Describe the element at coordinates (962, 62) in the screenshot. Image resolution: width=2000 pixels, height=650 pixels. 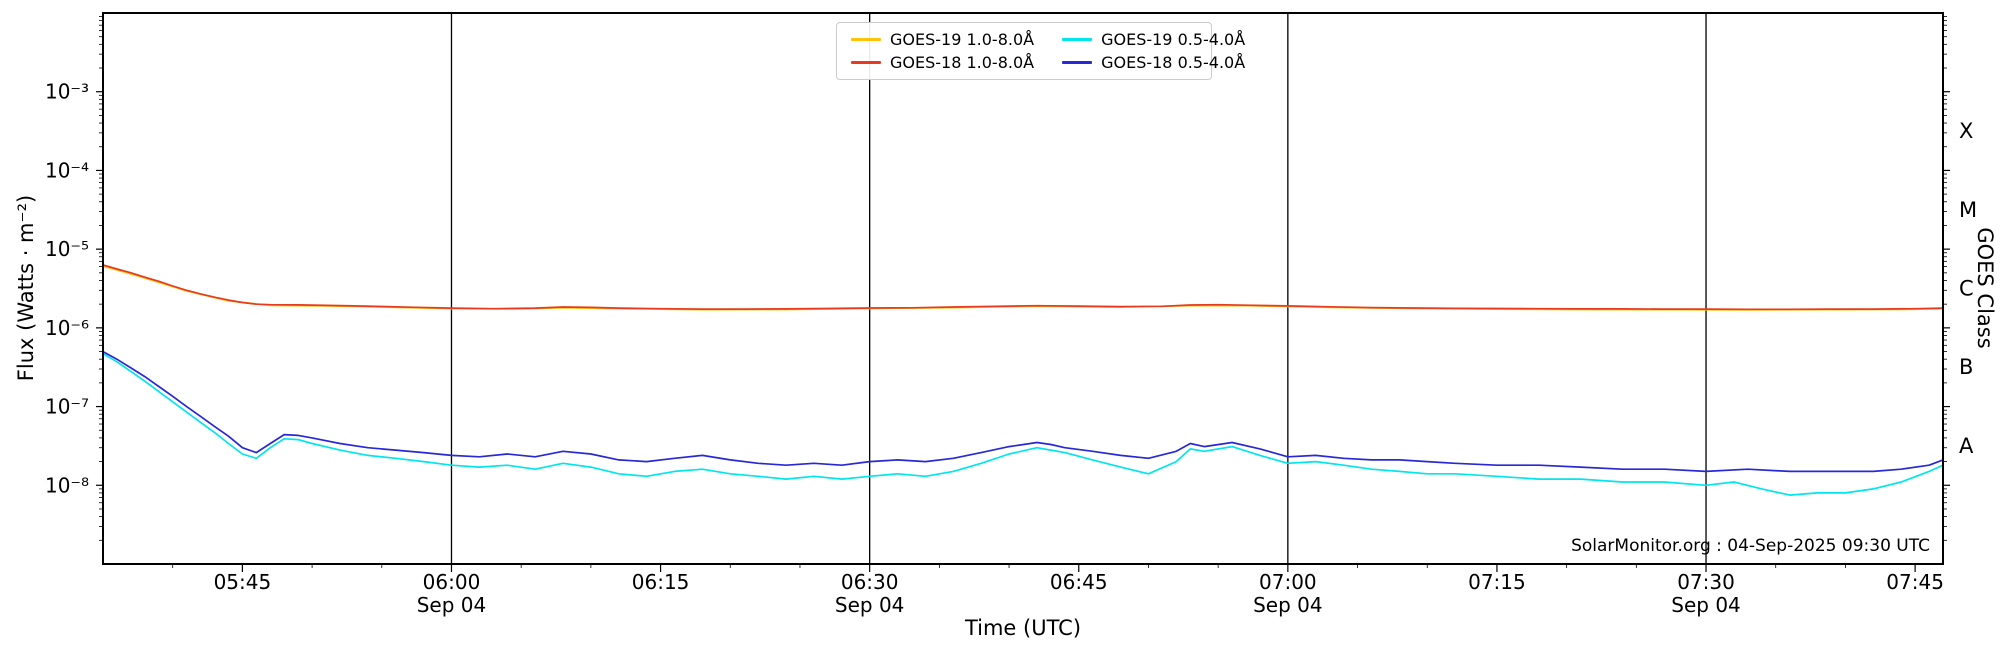
I see `legend-label-goes18-long: GOES-18 1.0-8.0Å` at that location.